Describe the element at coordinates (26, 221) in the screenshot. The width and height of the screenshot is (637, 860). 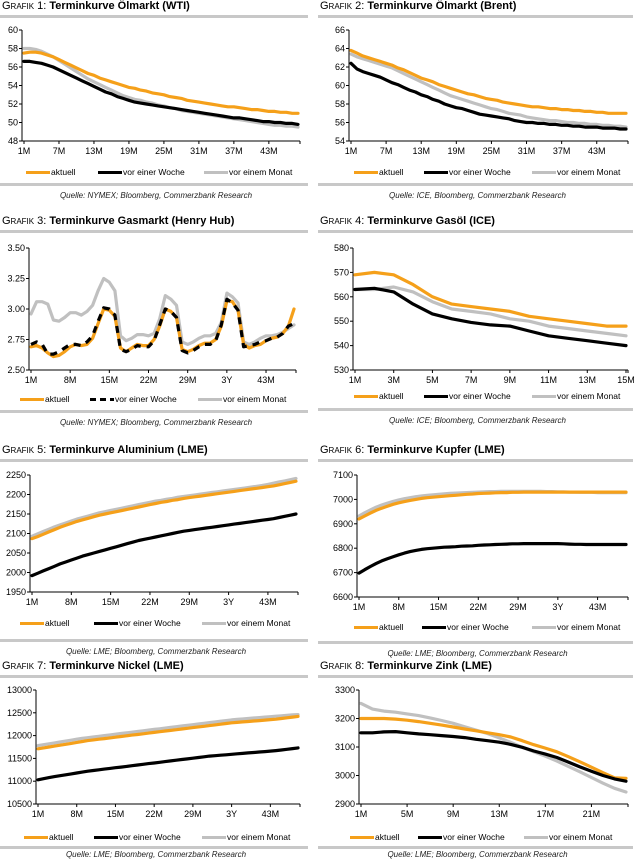
I see `chart-title-prefix: Grafik 3:` at that location.